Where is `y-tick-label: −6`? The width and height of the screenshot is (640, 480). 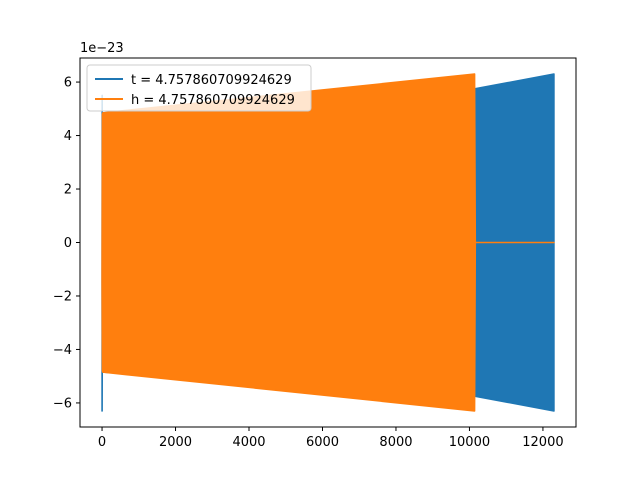 y-tick-label: −6 is located at coordinates (62, 403).